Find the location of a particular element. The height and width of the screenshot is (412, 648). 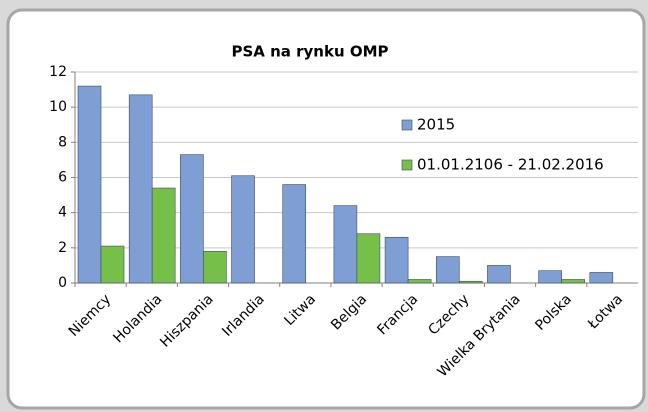

y-tick-label: 10 is located at coordinates (58, 107).